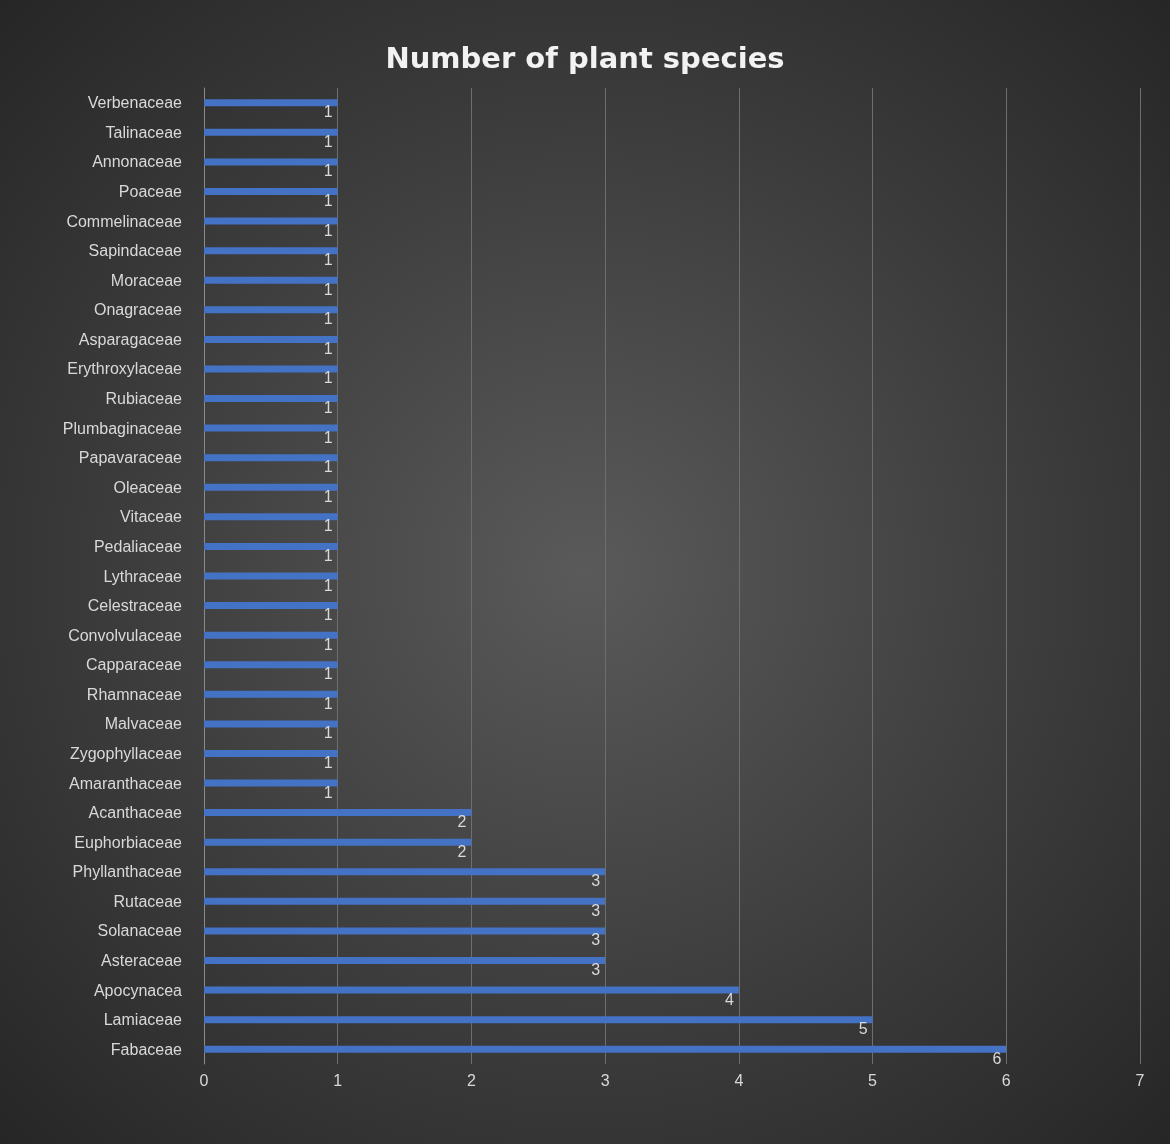  Describe the element at coordinates (124, 221) in the screenshot. I see `y-tick-label: Commelinaceae` at that location.